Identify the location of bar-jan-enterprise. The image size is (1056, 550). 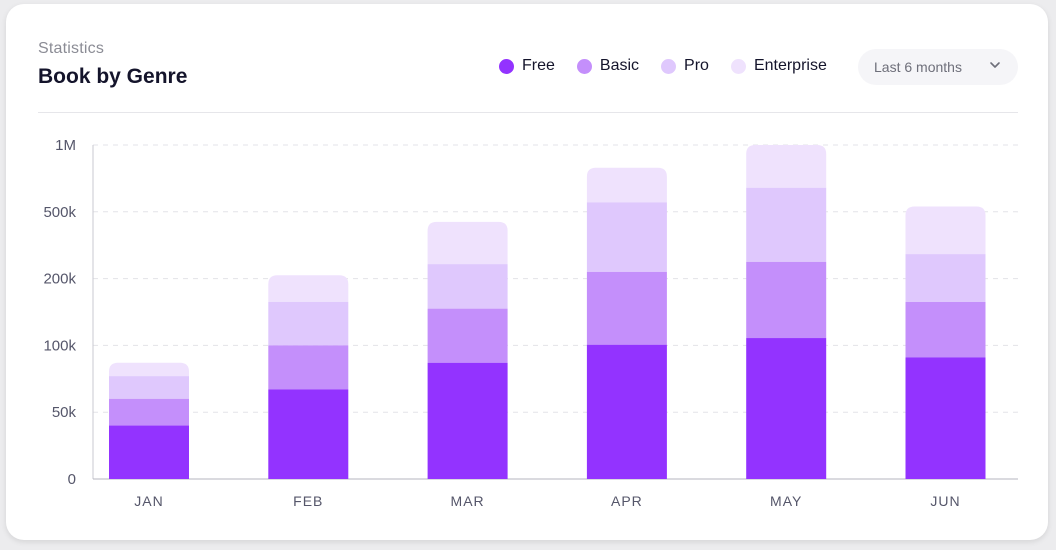
(149, 369).